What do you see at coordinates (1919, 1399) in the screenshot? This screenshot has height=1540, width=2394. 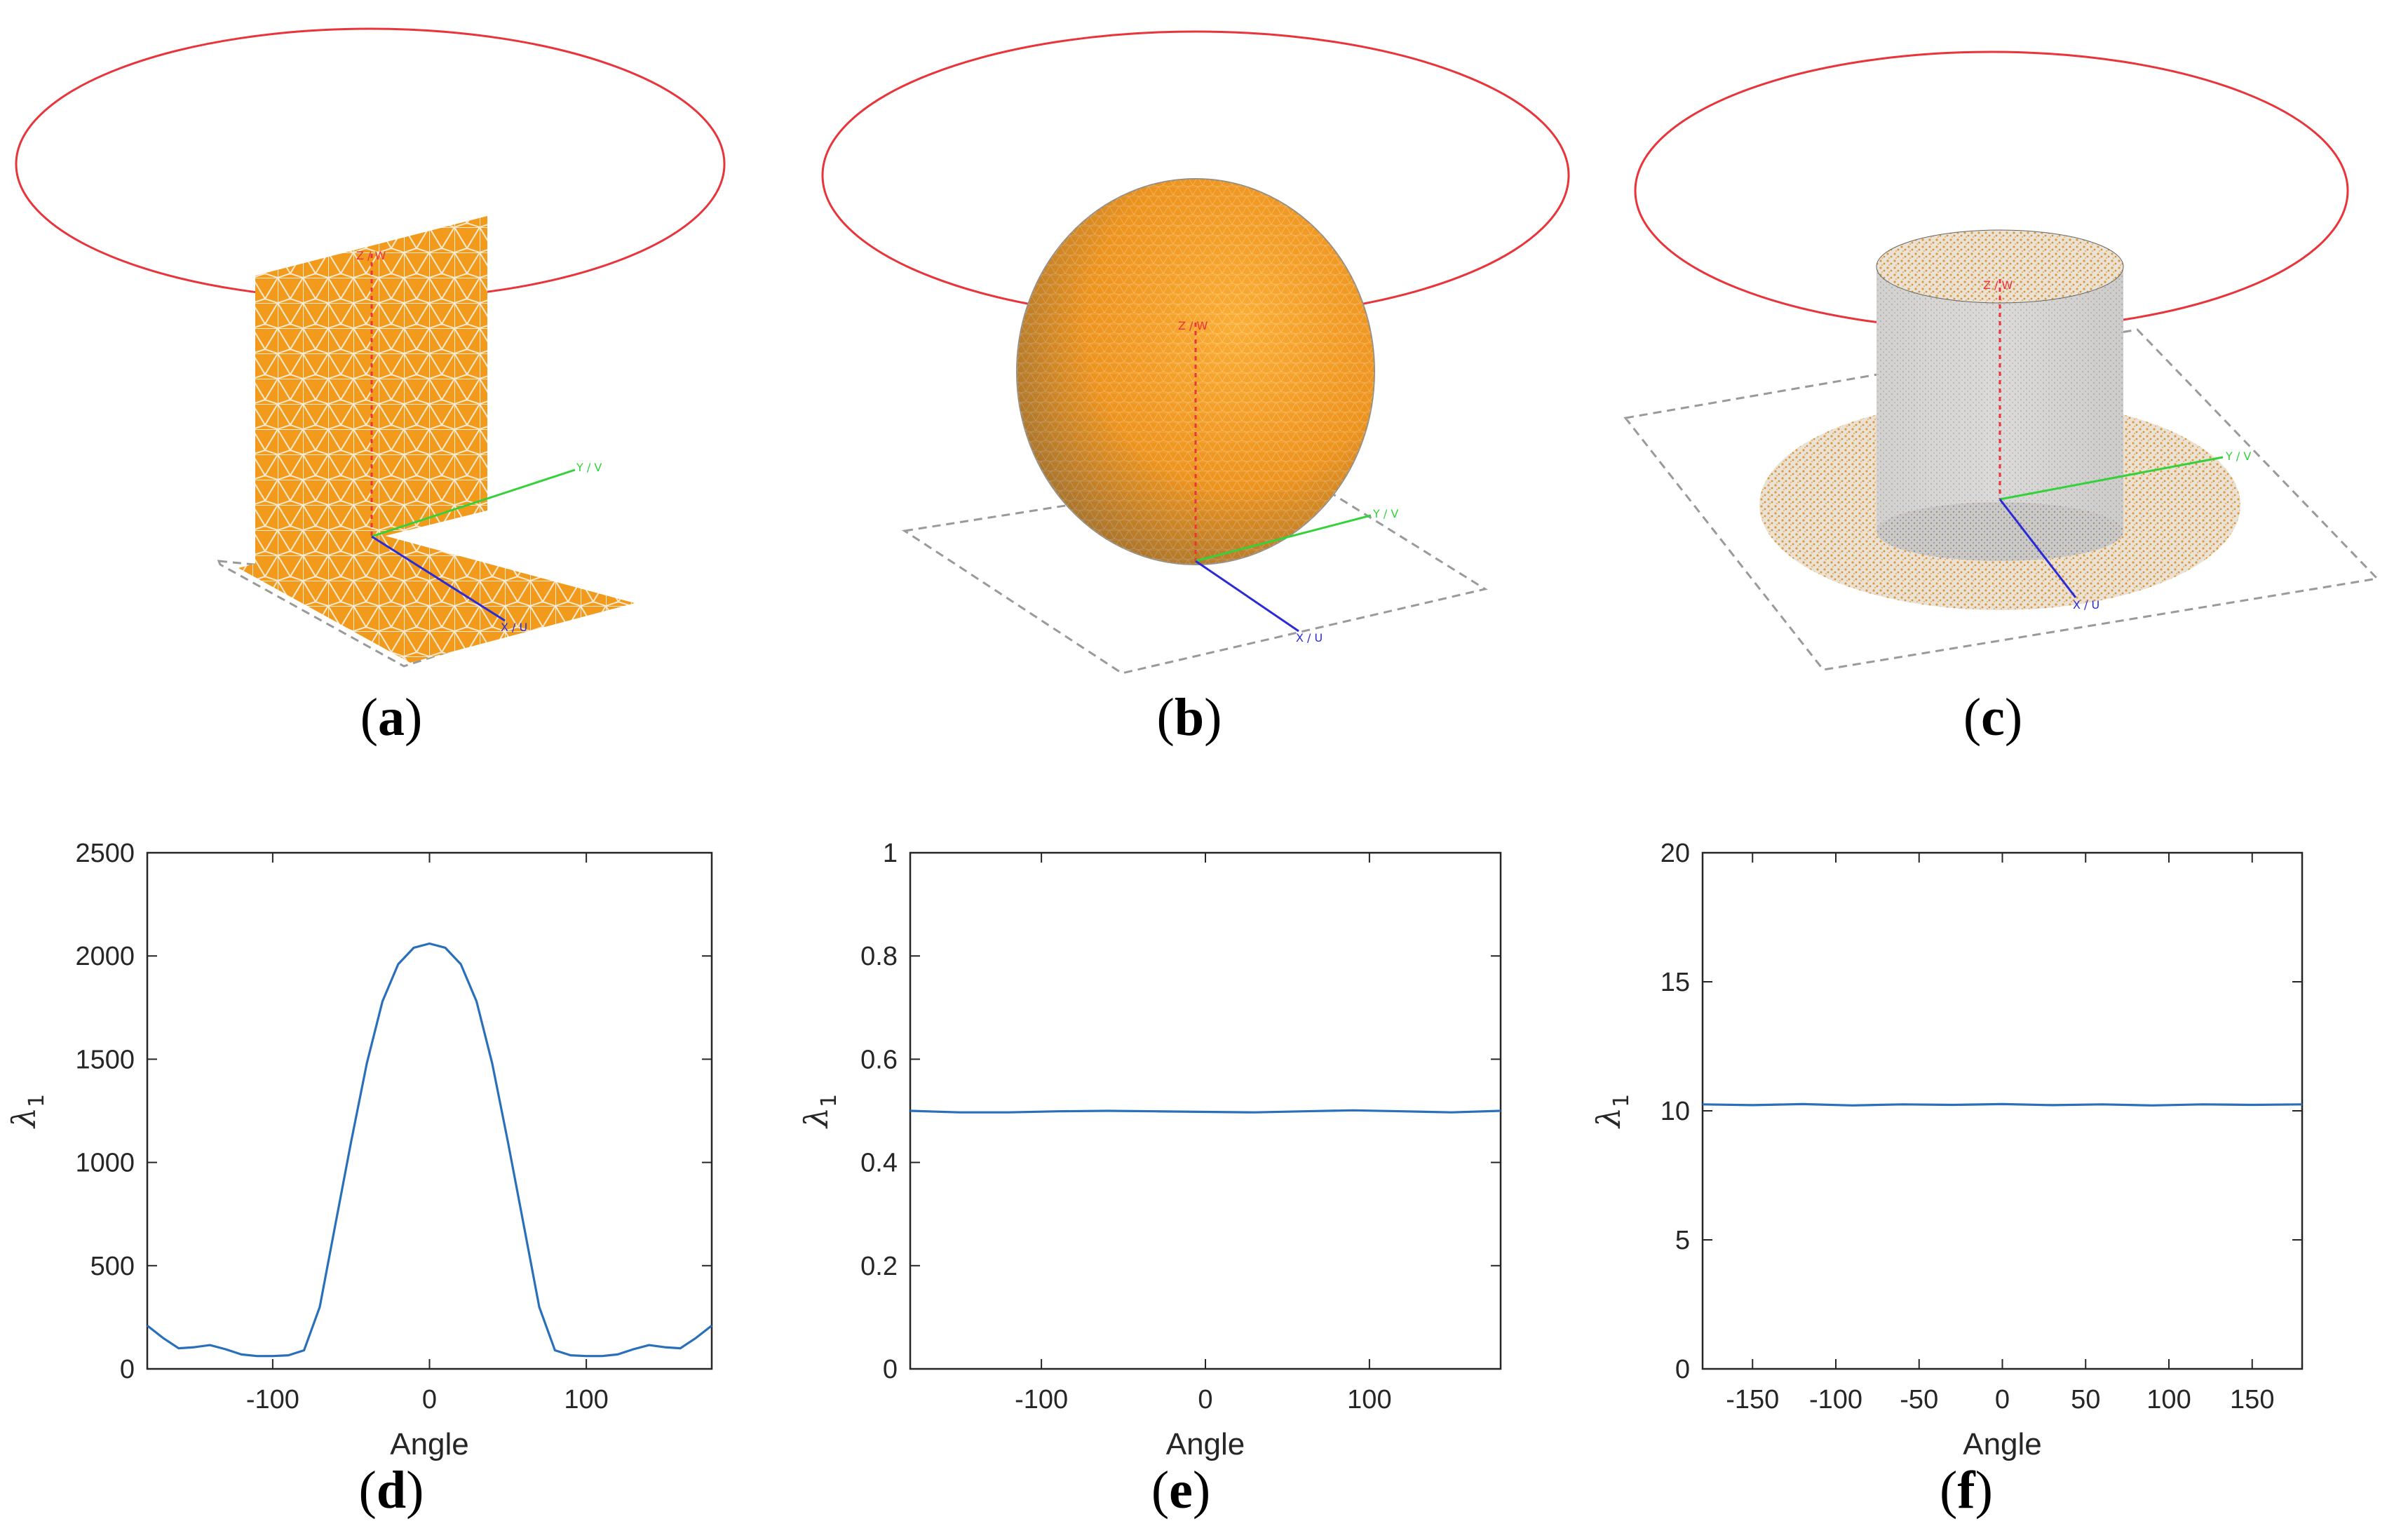 I see `x-tick-label: -50` at bounding box center [1919, 1399].